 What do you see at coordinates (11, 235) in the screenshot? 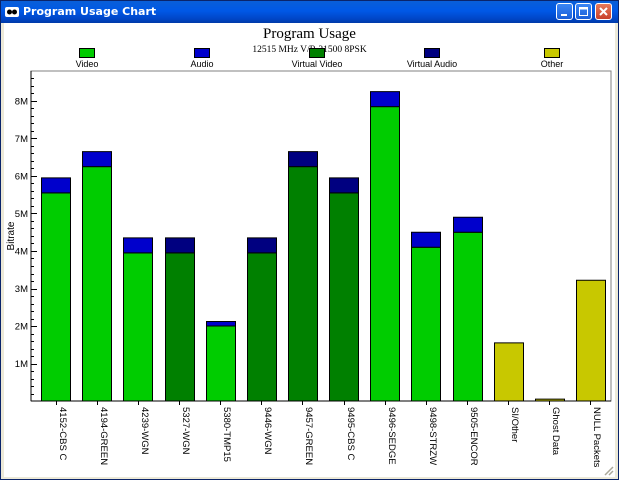
I see `y-axis-label: Bitrate` at bounding box center [11, 235].